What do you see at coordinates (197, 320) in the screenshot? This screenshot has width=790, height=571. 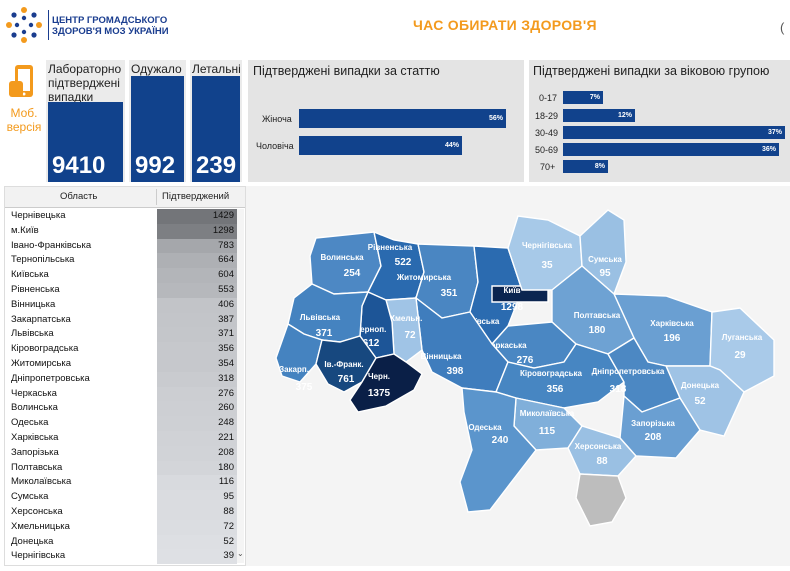 I see `region-confirmed: 387` at bounding box center [197, 320].